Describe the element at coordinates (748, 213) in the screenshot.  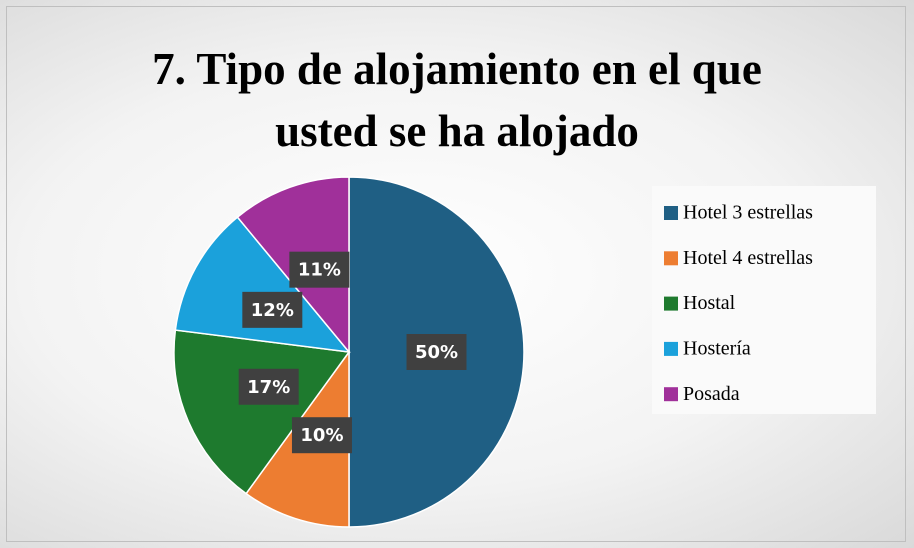
I see `legend-label: Hotel 3 estrellas` at that location.